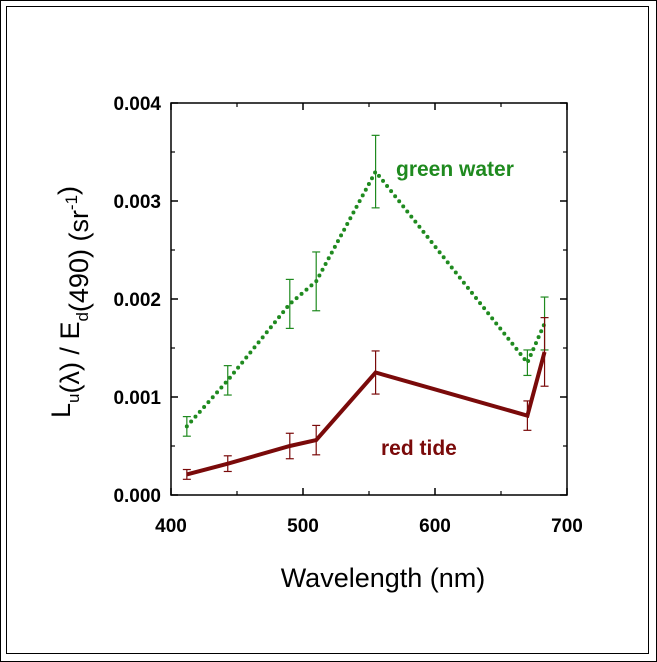 The width and height of the screenshot is (657, 662). What do you see at coordinates (137, 104) in the screenshot?
I see `y-tick-label: 0.004` at bounding box center [137, 104].